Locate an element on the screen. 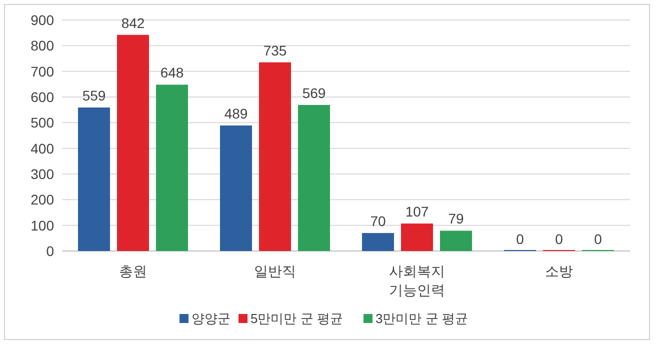 The image size is (660, 351). bar: 107 is located at coordinates (417, 227).